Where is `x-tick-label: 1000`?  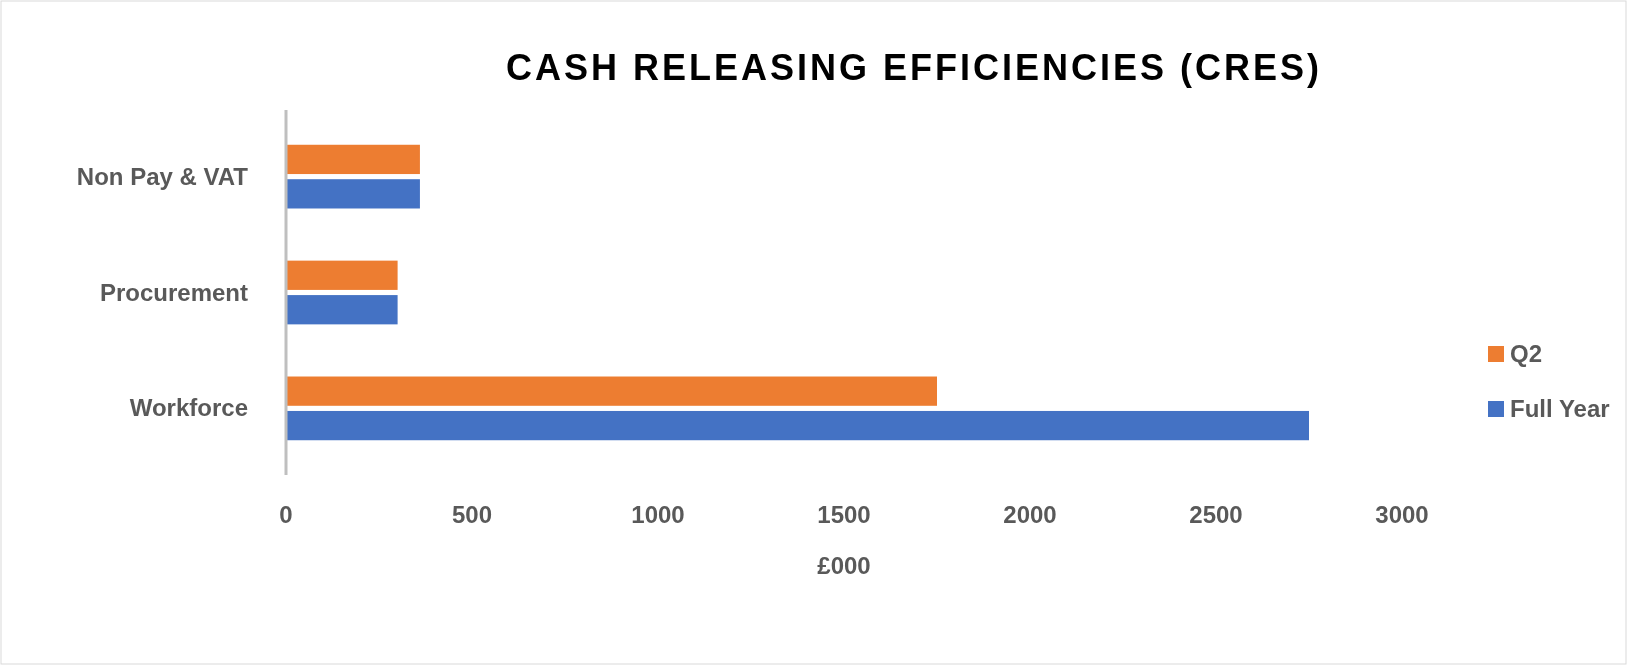
x-tick-label: 1000 is located at coordinates (658, 514).